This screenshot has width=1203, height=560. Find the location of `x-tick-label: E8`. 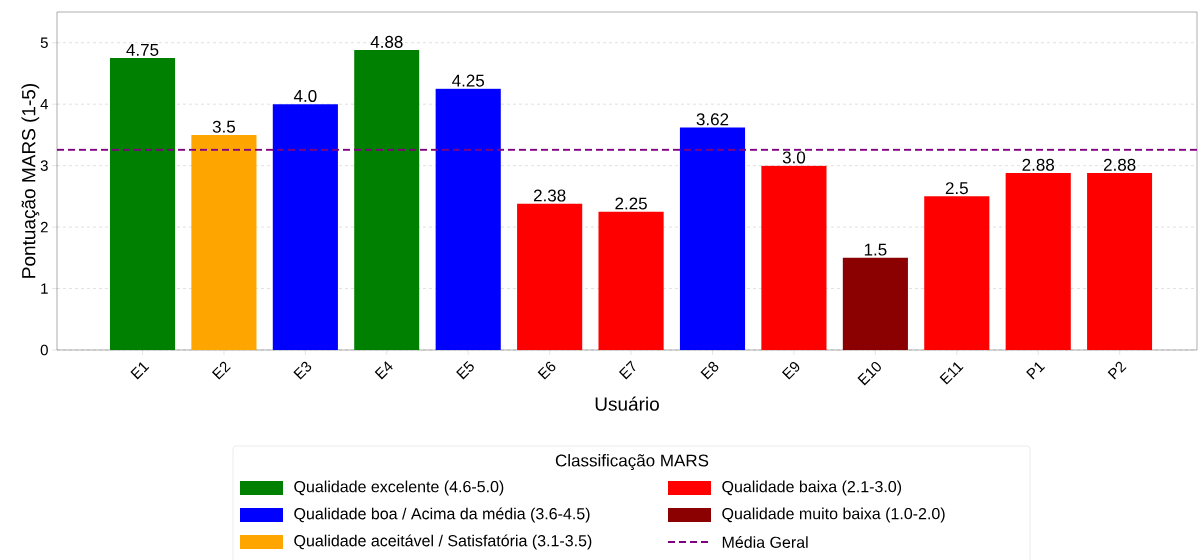

x-tick-label: E8 is located at coordinates (709, 370).